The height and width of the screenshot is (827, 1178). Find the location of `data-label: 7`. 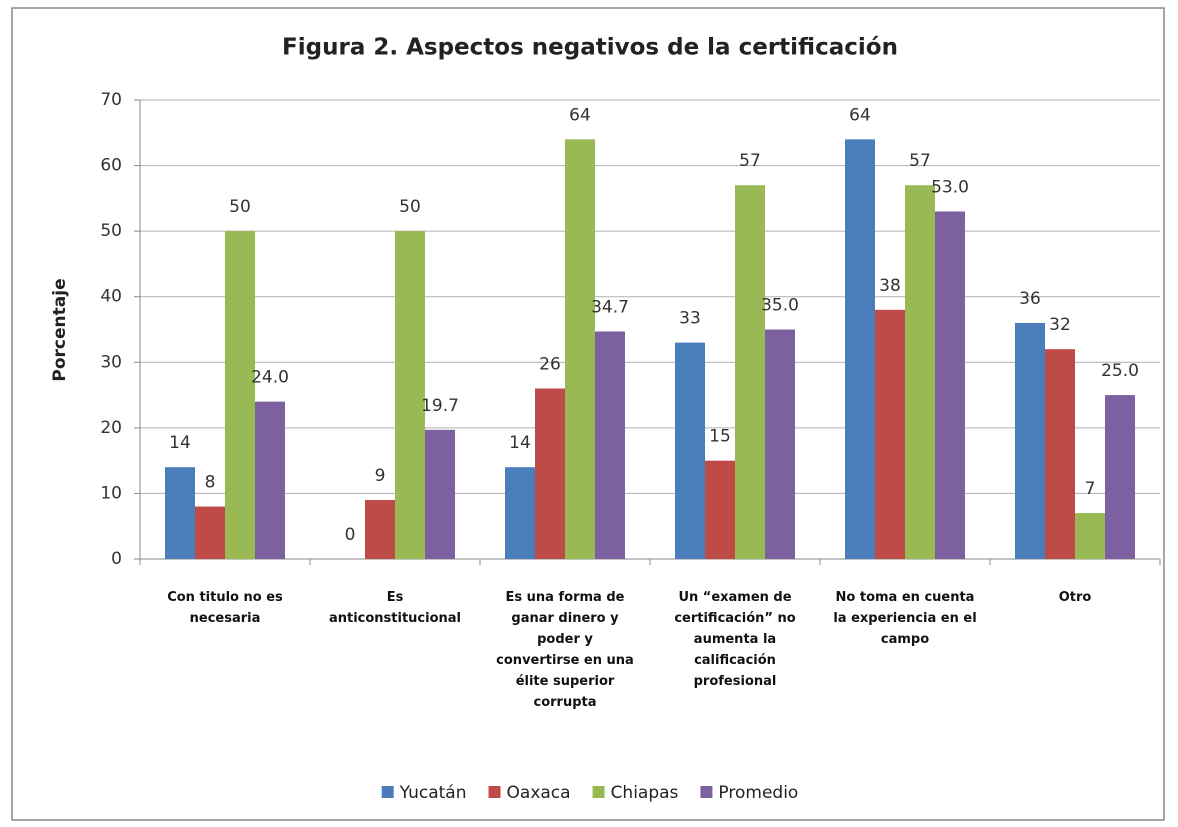

data-label: 7 is located at coordinates (1090, 489).